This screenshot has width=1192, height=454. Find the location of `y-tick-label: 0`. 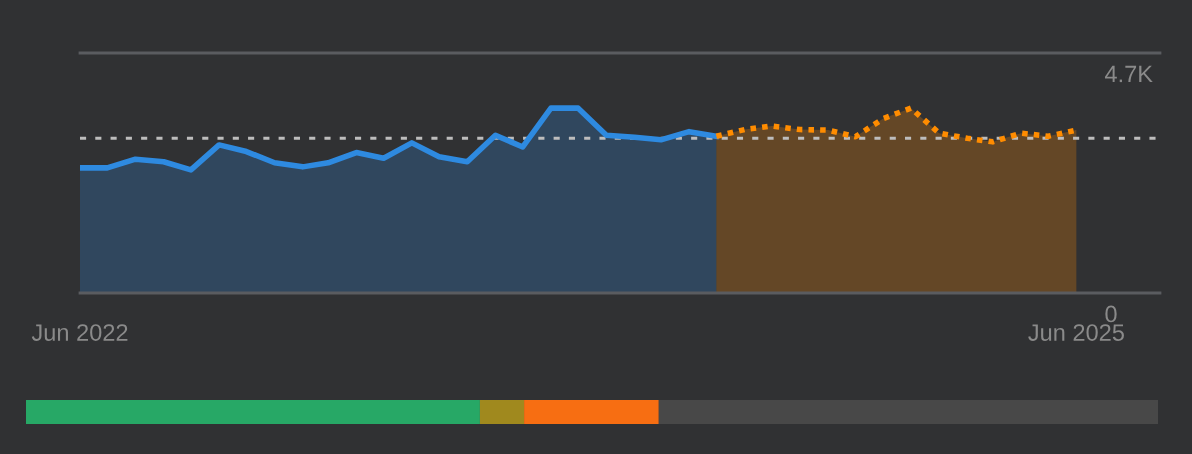

y-tick-label: 0 is located at coordinates (1111, 314).